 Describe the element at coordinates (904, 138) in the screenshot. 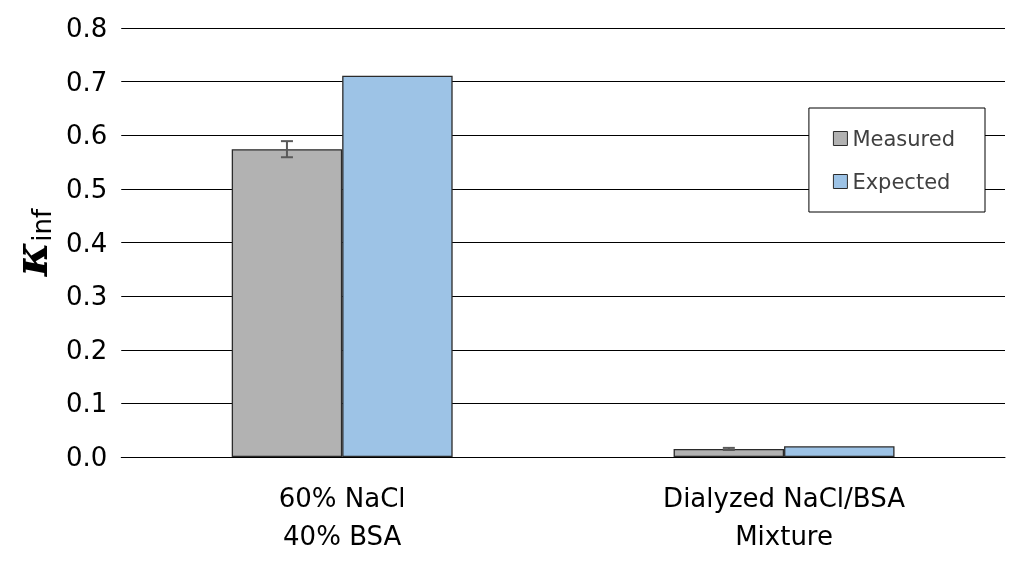

I see `legend-label: Measured` at that location.